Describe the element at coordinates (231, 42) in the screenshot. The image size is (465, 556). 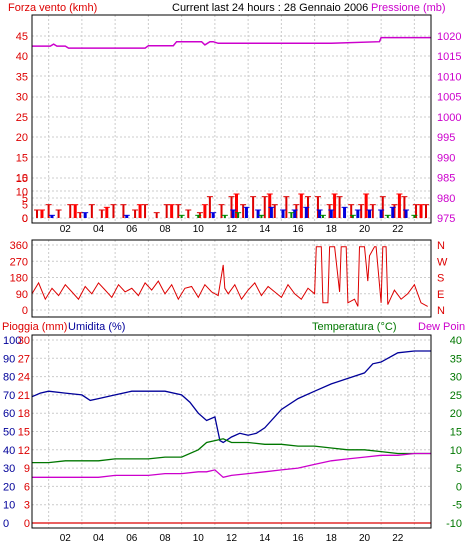
I see `pressure-line` at that location.